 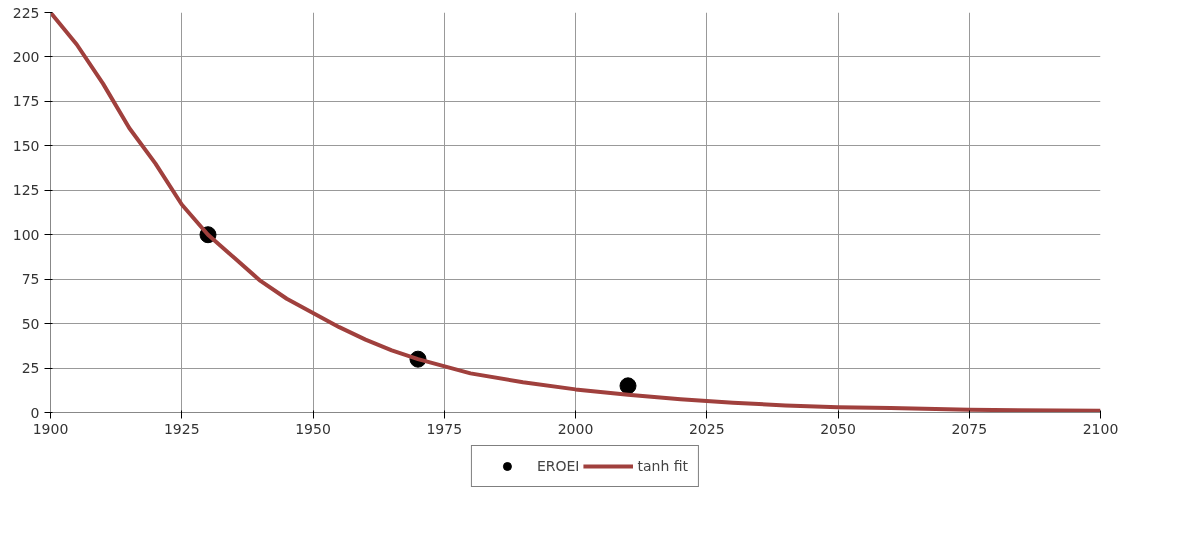 What do you see at coordinates (628, 386) in the screenshot?
I see `point` at bounding box center [628, 386].